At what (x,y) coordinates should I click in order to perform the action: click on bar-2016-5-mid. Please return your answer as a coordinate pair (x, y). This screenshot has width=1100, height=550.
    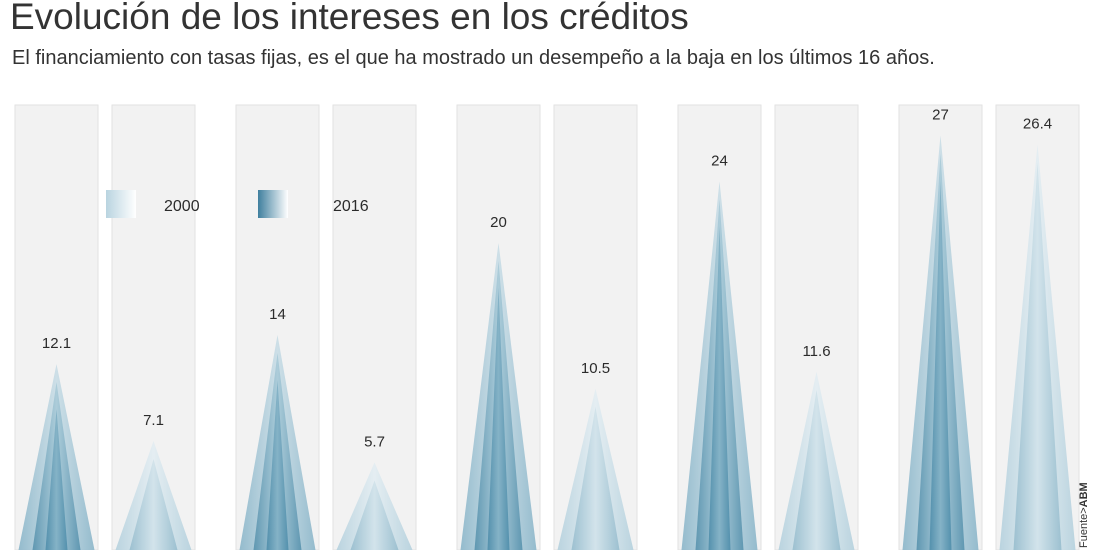
    Looking at the image, I should click on (1037, 356).